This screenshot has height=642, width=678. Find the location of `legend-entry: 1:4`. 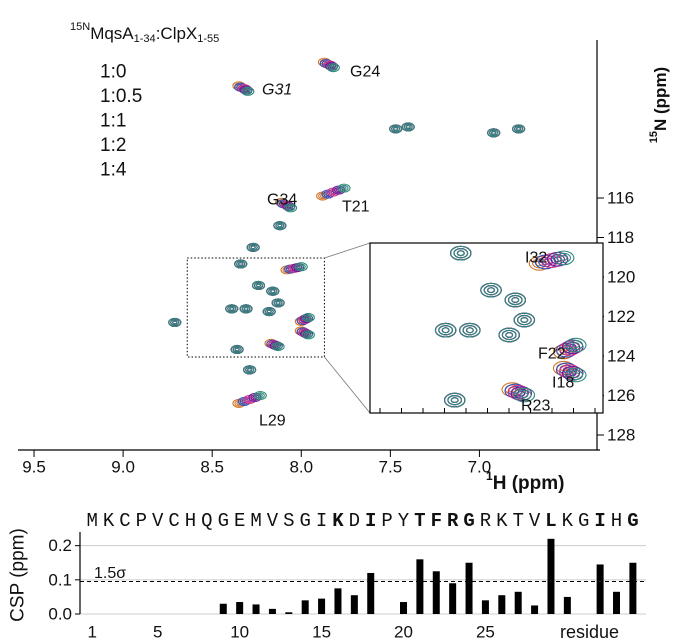

legend-entry: 1:4 is located at coordinates (113, 170).